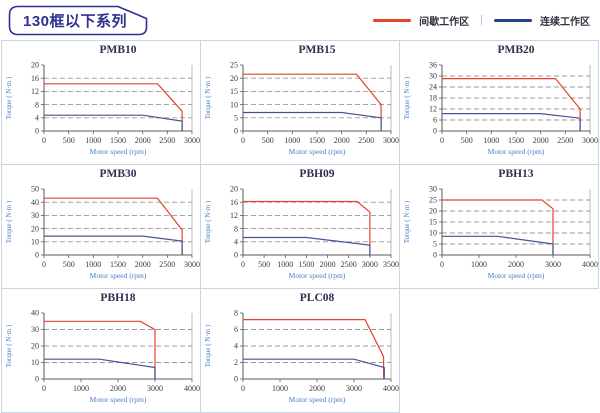  I want to click on chart-title: PBH13, so click(516, 174).